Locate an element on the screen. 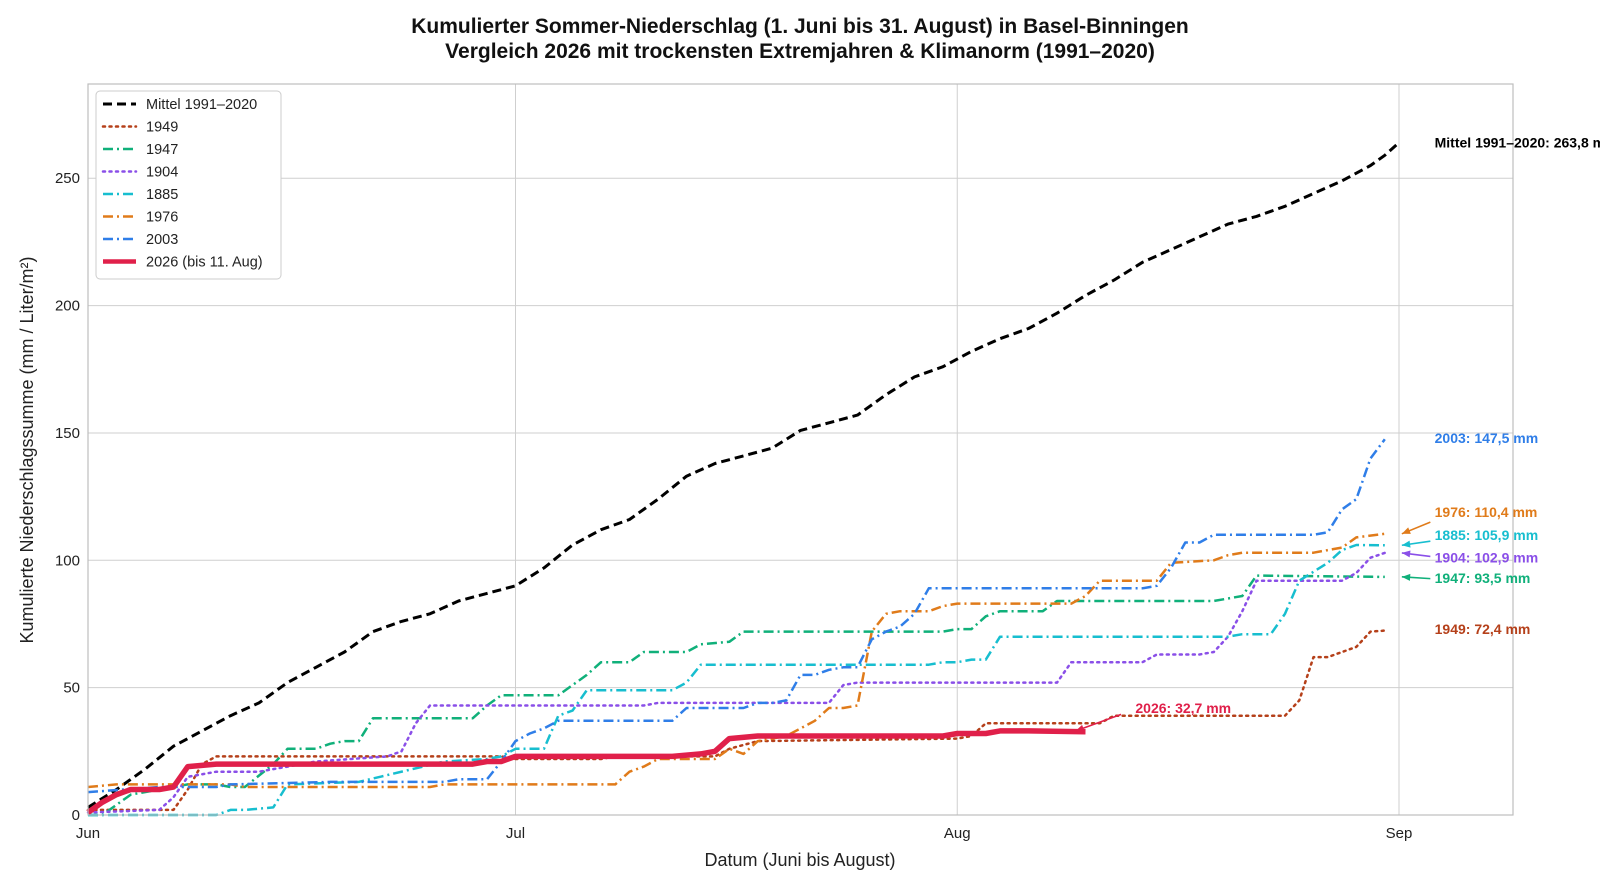  legend-entry: 1904 is located at coordinates (162, 173).